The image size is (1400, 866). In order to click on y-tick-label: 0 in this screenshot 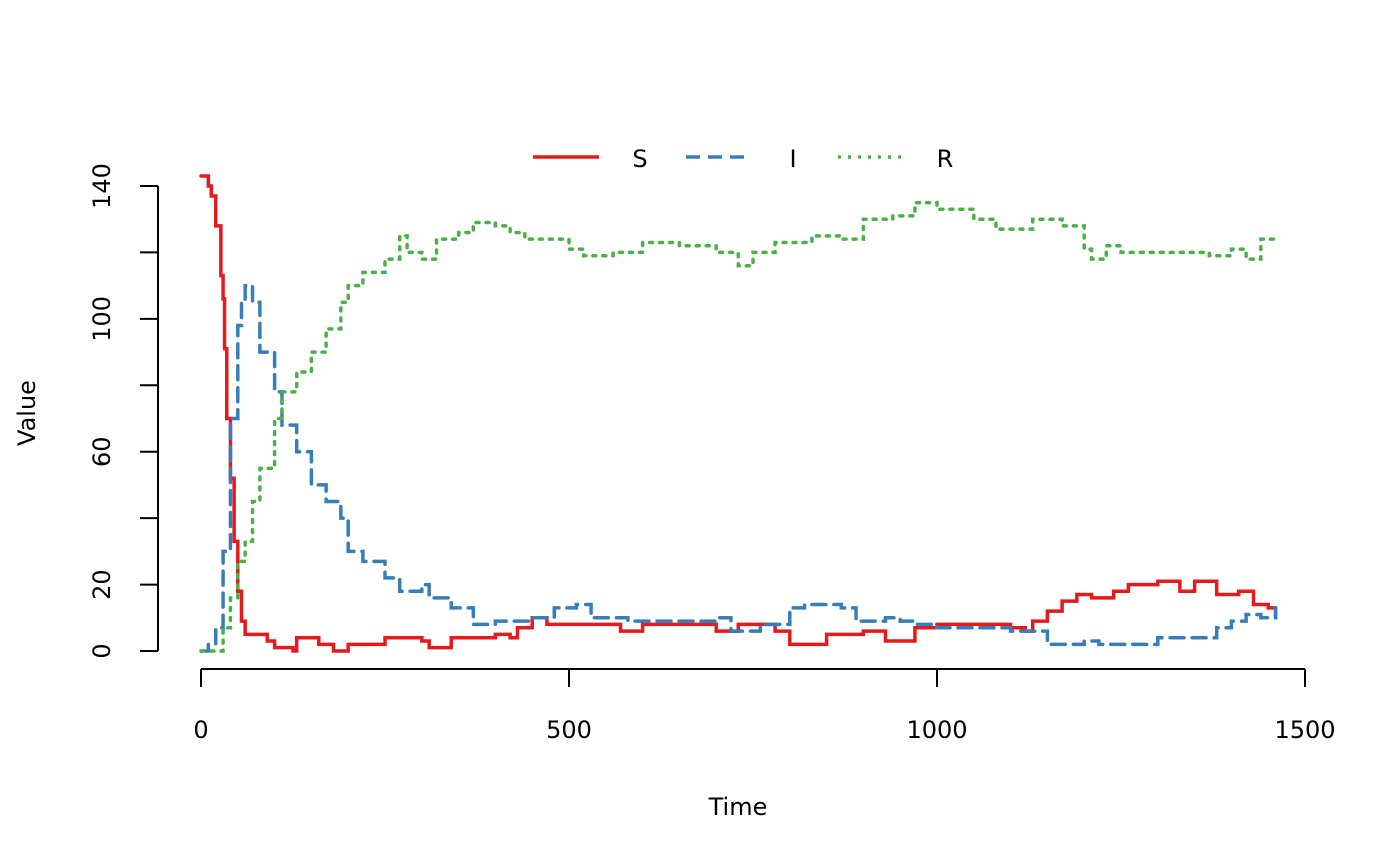, I will do `click(102, 650)`.